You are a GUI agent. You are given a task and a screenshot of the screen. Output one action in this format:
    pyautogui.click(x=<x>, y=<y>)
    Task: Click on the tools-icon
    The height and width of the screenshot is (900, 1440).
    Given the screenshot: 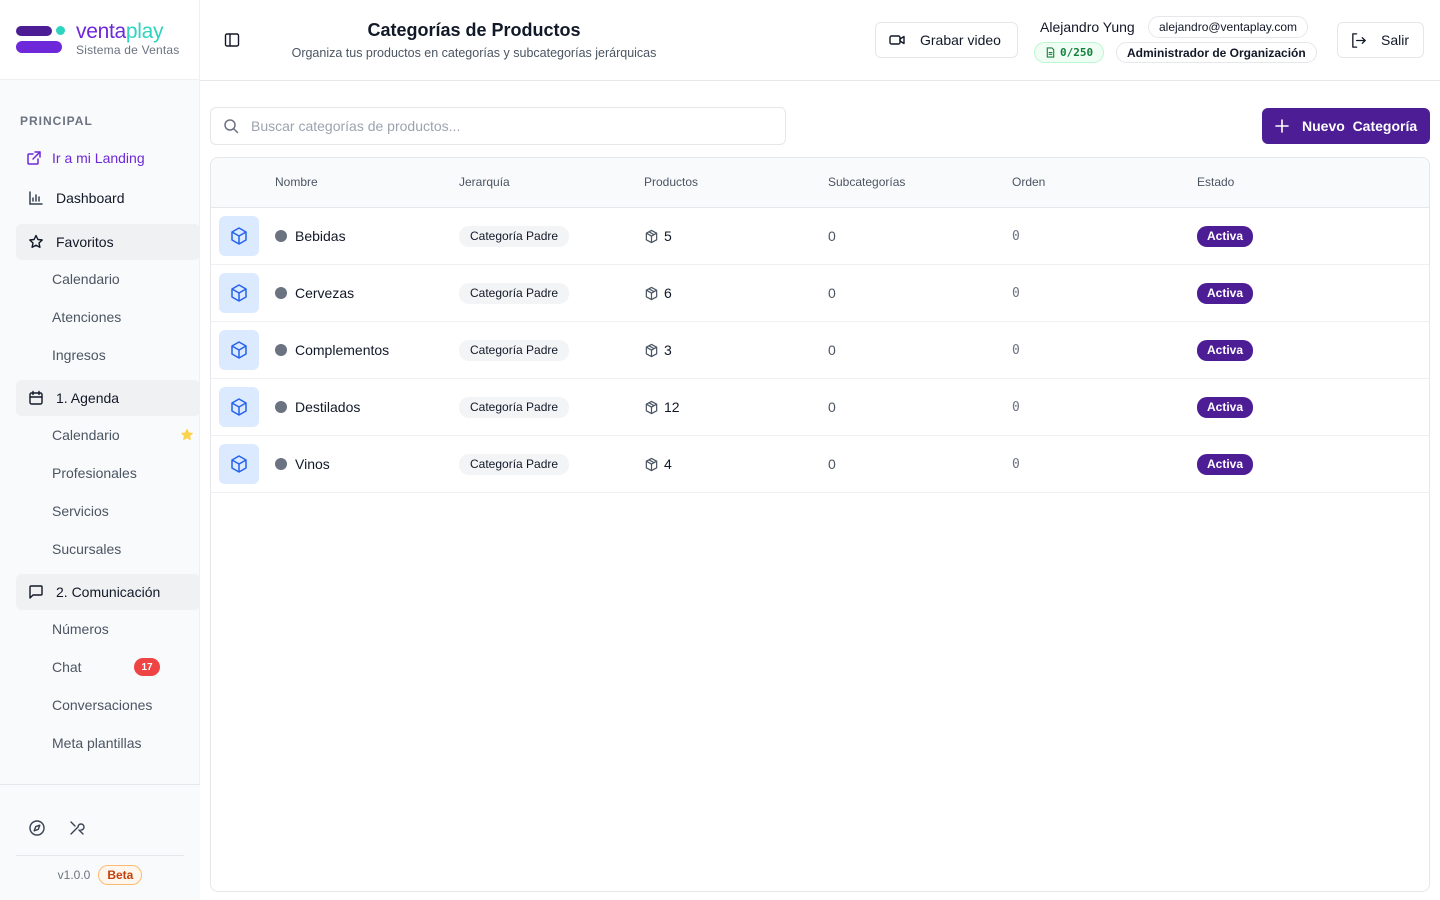 What is the action you would take?
    pyautogui.click(x=77, y=828)
    